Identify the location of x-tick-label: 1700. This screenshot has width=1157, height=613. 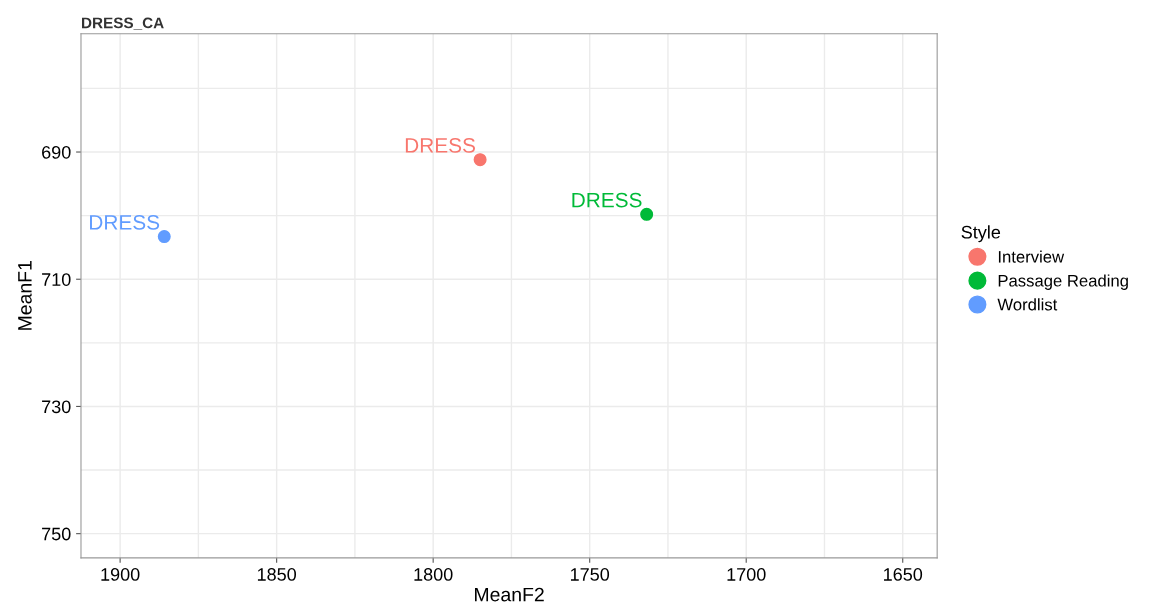
(746, 574).